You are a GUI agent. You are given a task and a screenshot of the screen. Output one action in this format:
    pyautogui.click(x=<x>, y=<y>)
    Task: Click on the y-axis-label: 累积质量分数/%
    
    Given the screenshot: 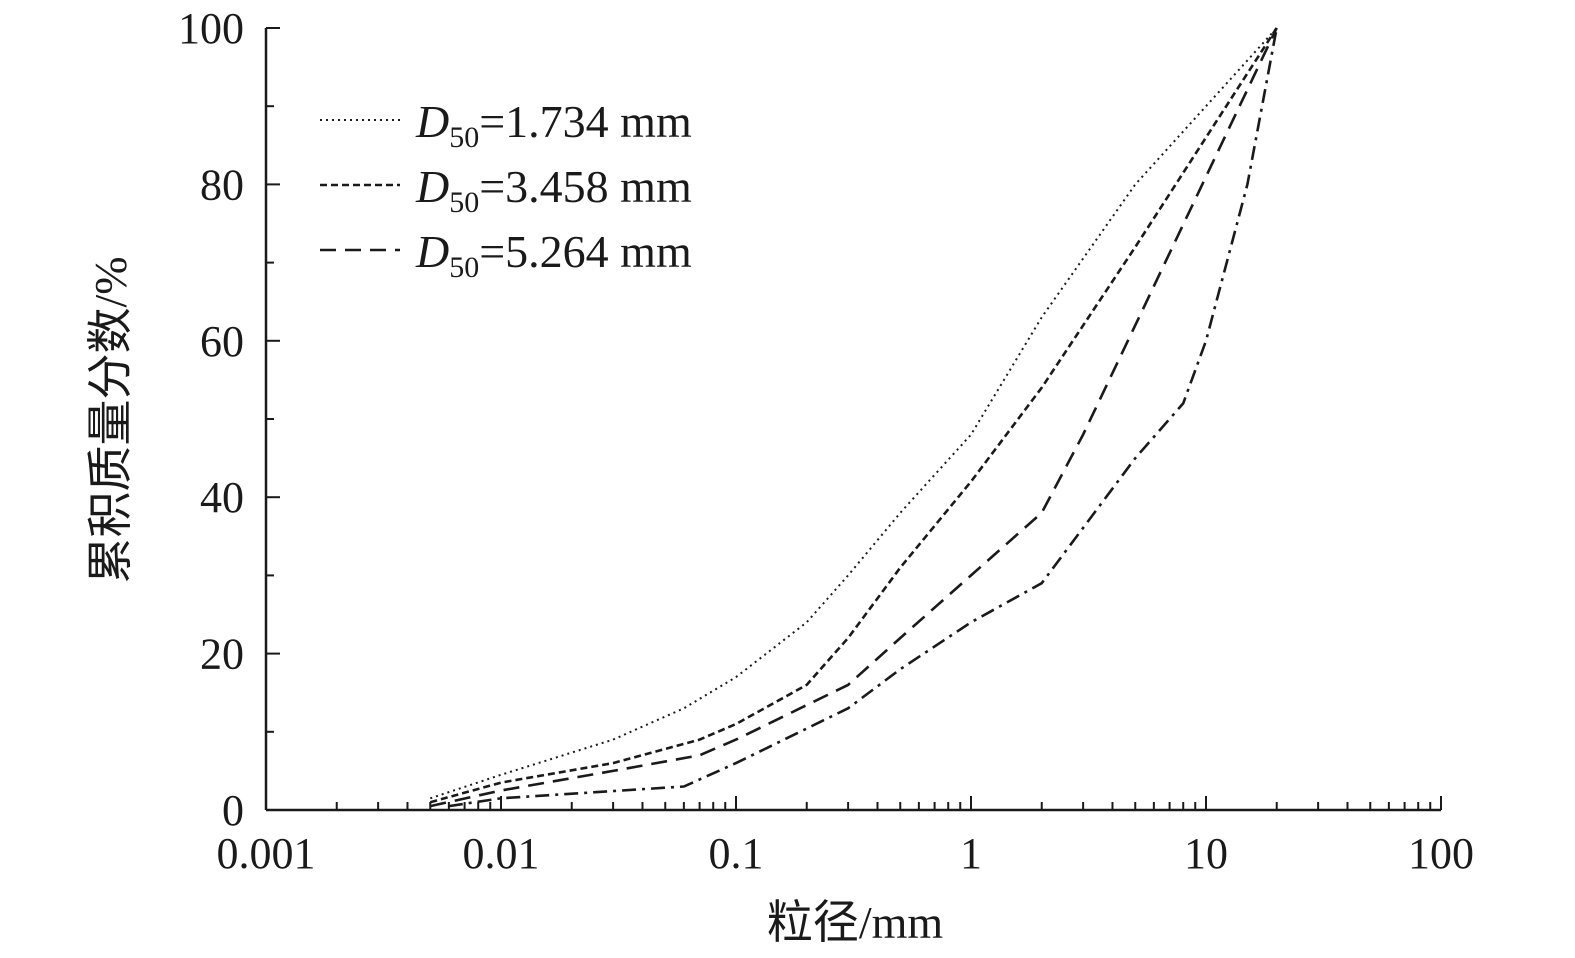 What is the action you would take?
    pyautogui.click(x=110, y=419)
    